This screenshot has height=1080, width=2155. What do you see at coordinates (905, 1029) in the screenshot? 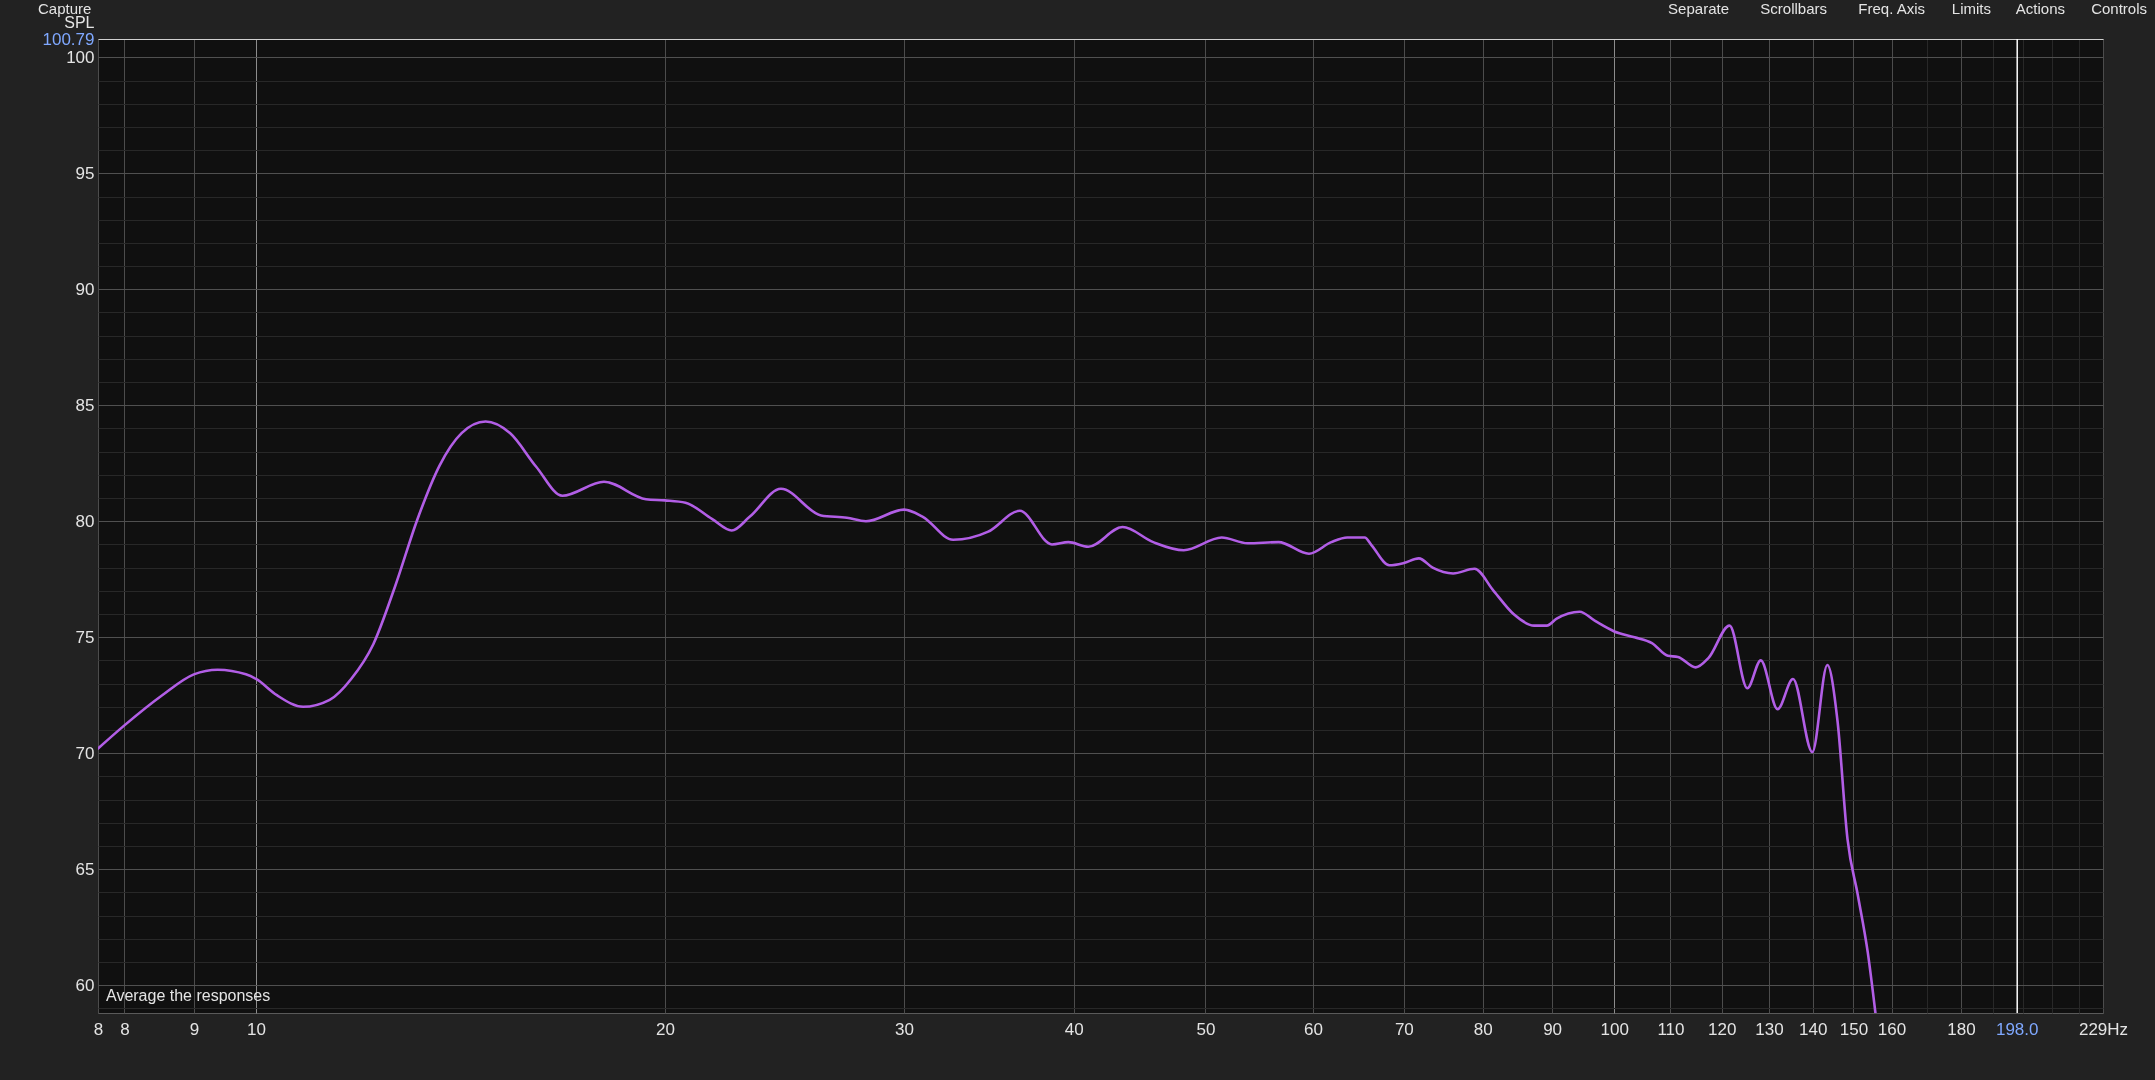
I see `x-tick-label: 30` at bounding box center [905, 1029].